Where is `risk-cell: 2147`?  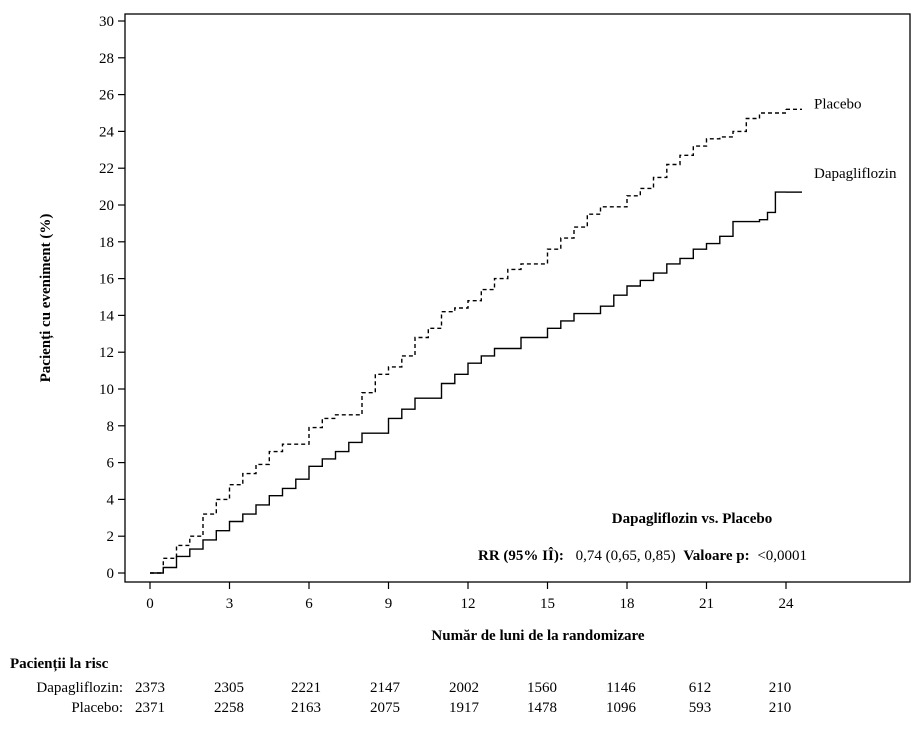
risk-cell: 2147 is located at coordinates (385, 688).